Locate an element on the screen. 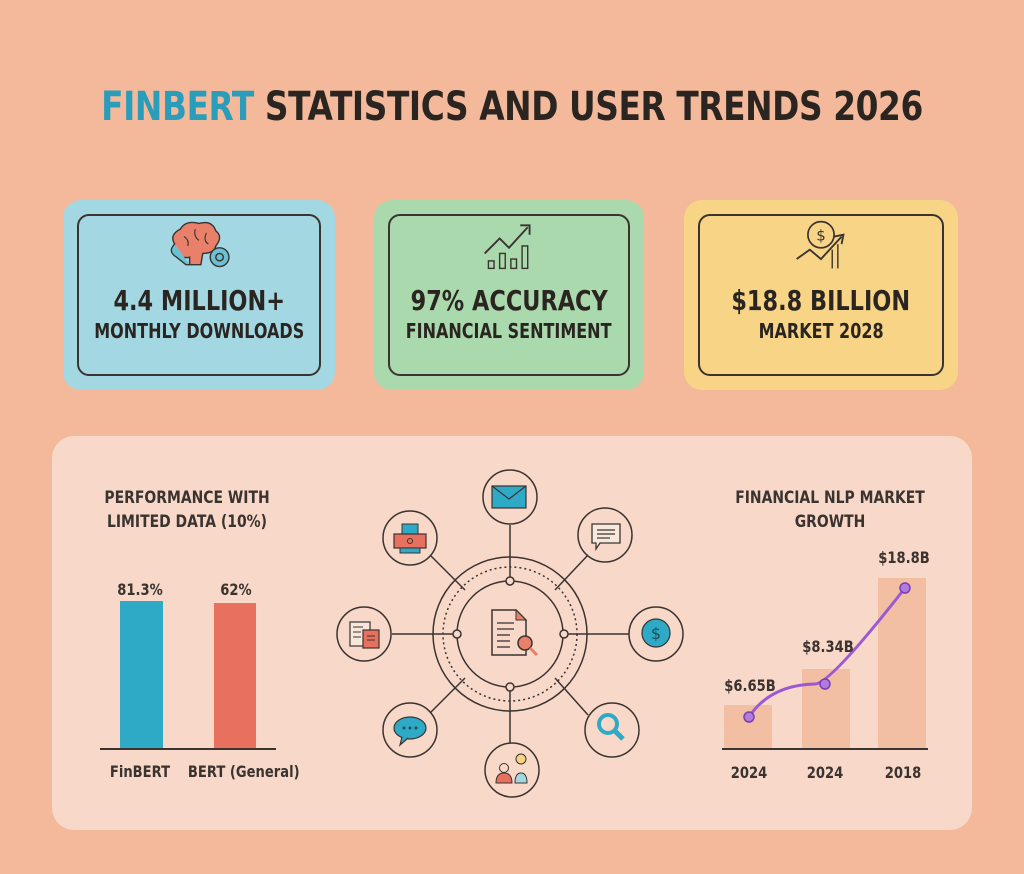 The width and height of the screenshot is (1024, 874). category-year: 2018 is located at coordinates (903, 772).